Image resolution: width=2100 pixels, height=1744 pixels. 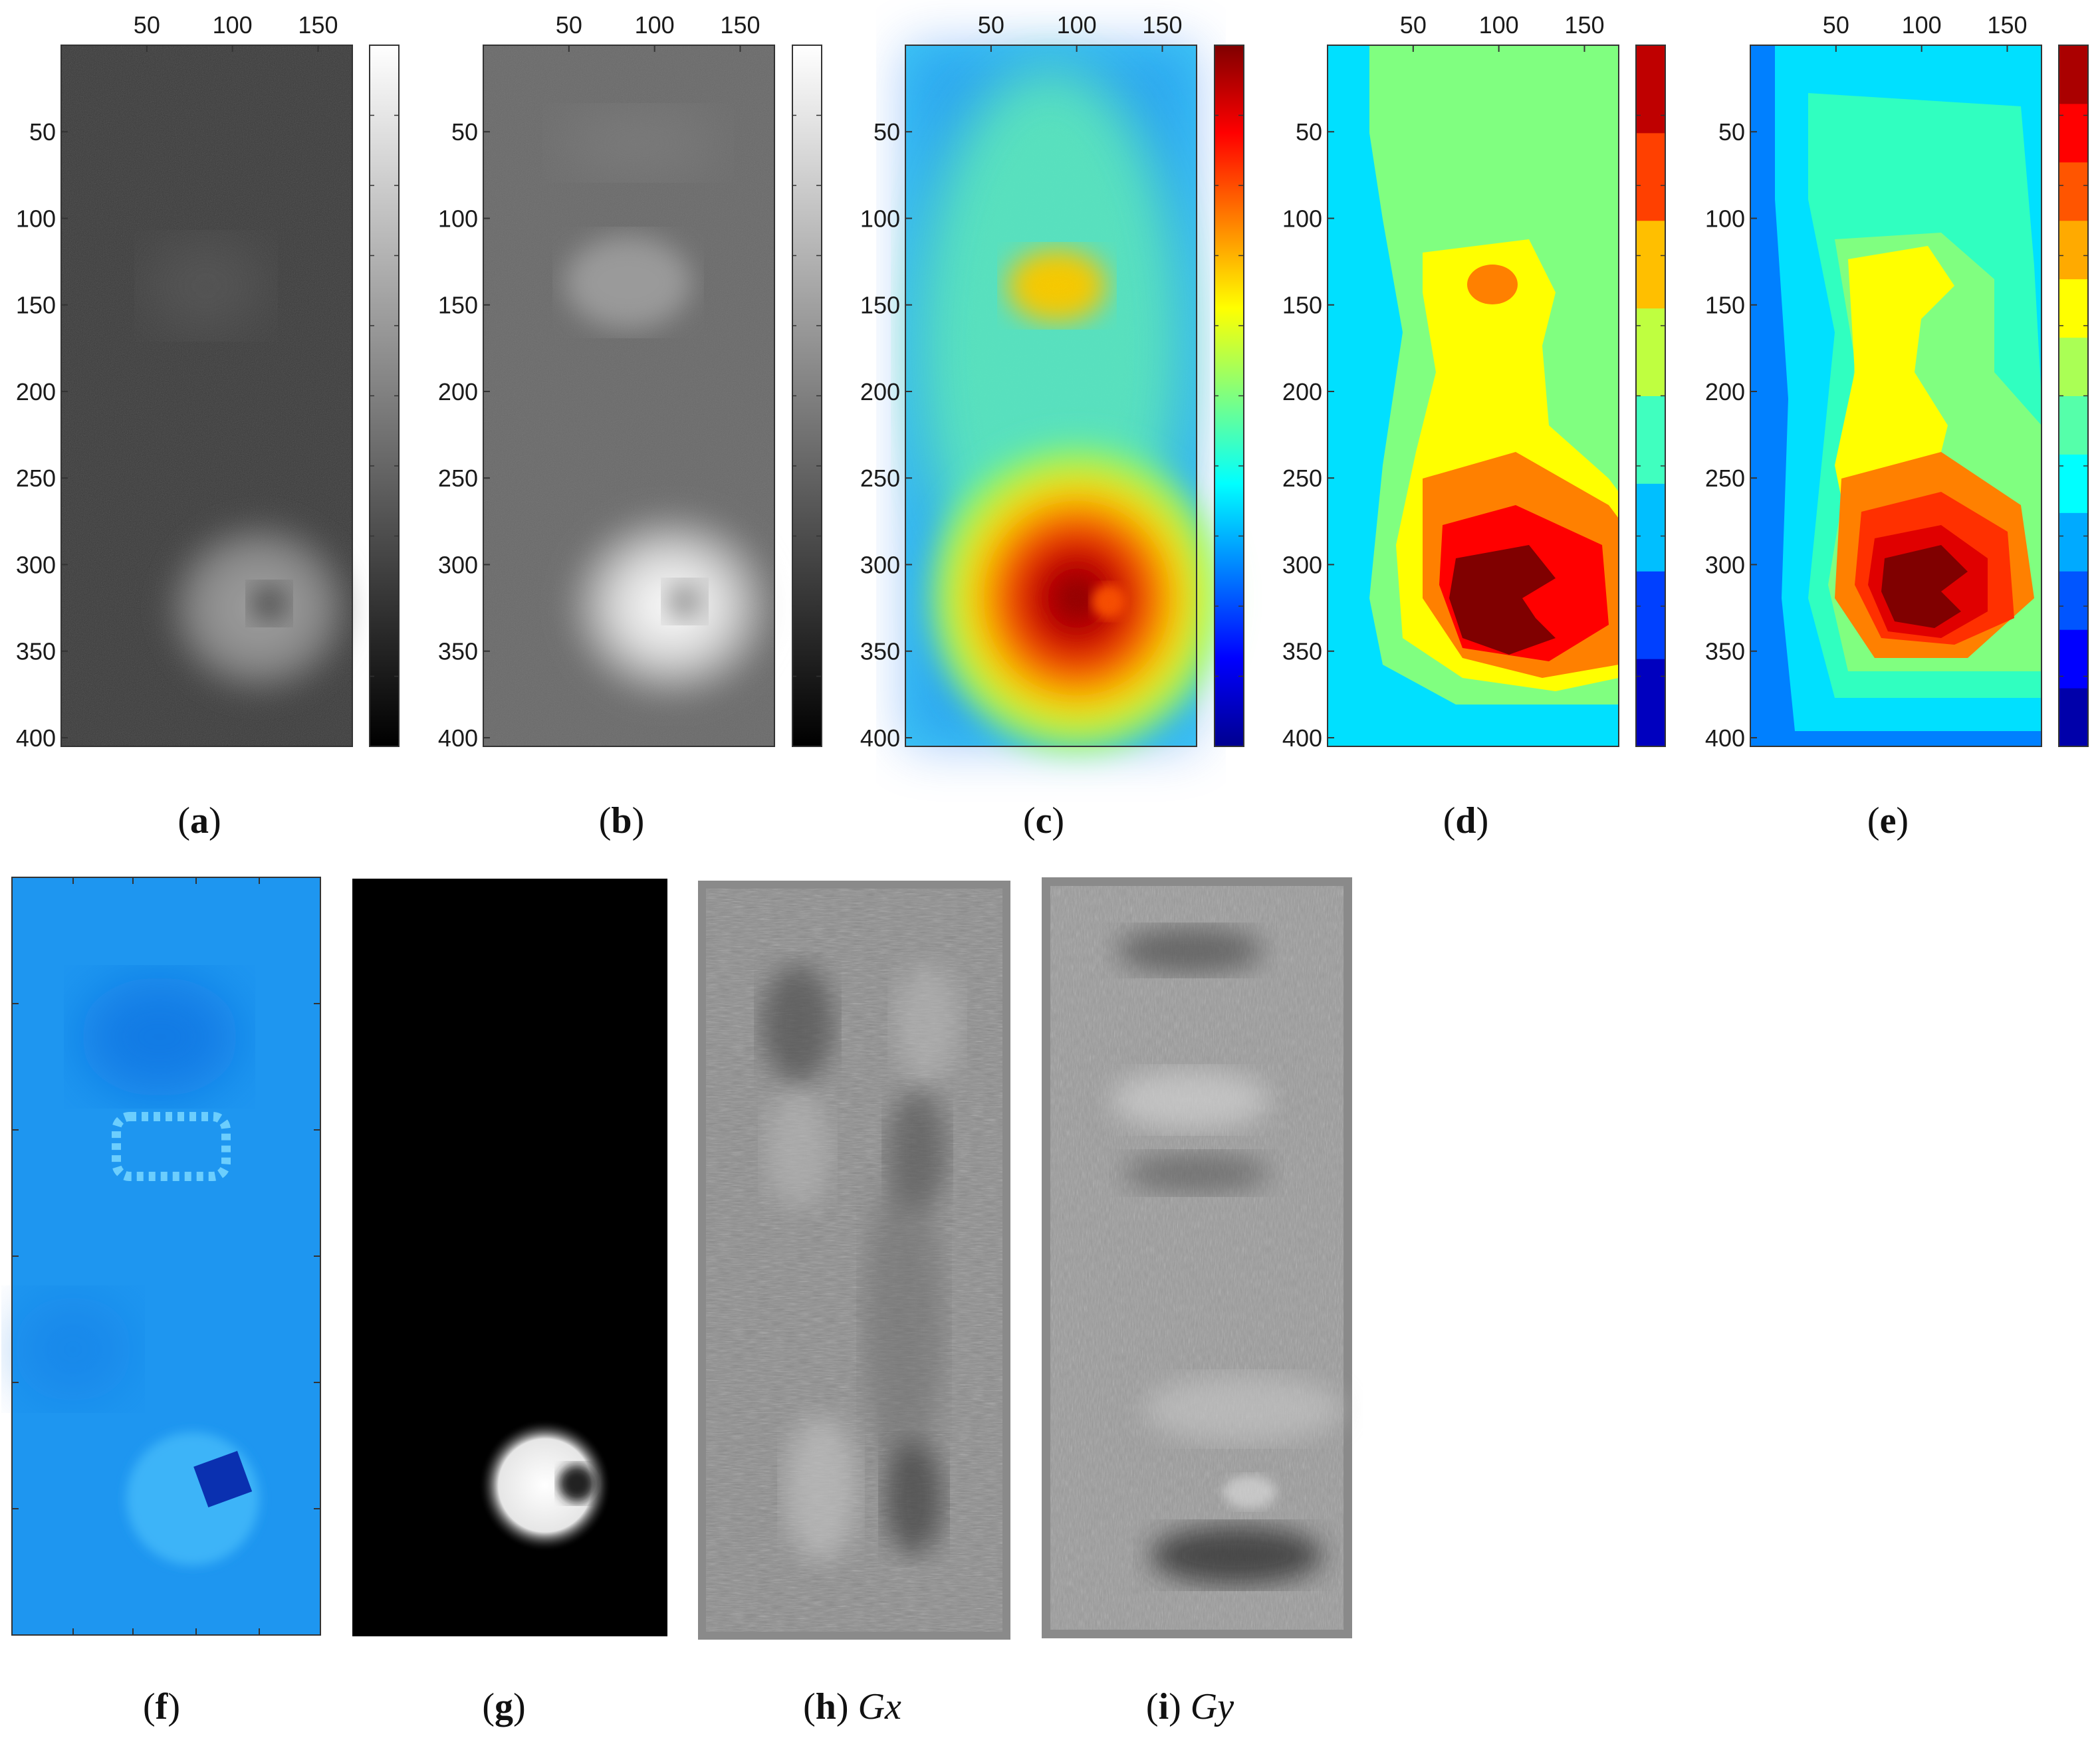 What do you see at coordinates (628, 282) in the screenshot?
I see `panel-b-mid-blob` at bounding box center [628, 282].